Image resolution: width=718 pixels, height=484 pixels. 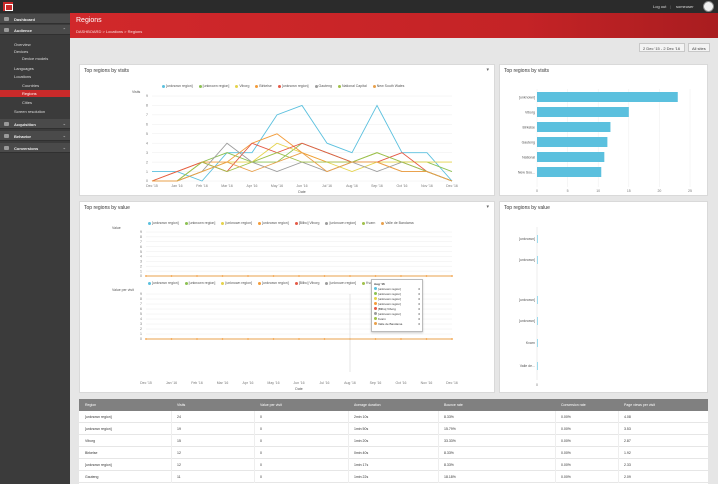 I want to click on legend-item: Viborg, so click(x=242, y=86).